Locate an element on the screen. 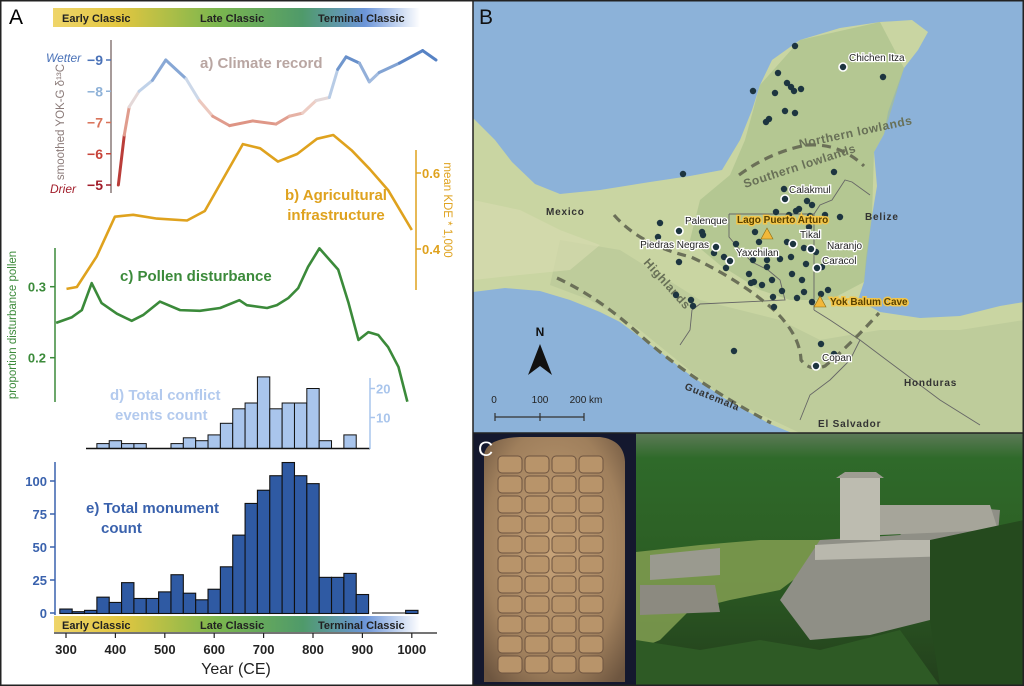 Image resolution: width=1024 pixels, height=686 pixels. pollen-y-tick-label: 0.2 is located at coordinates (37, 358).